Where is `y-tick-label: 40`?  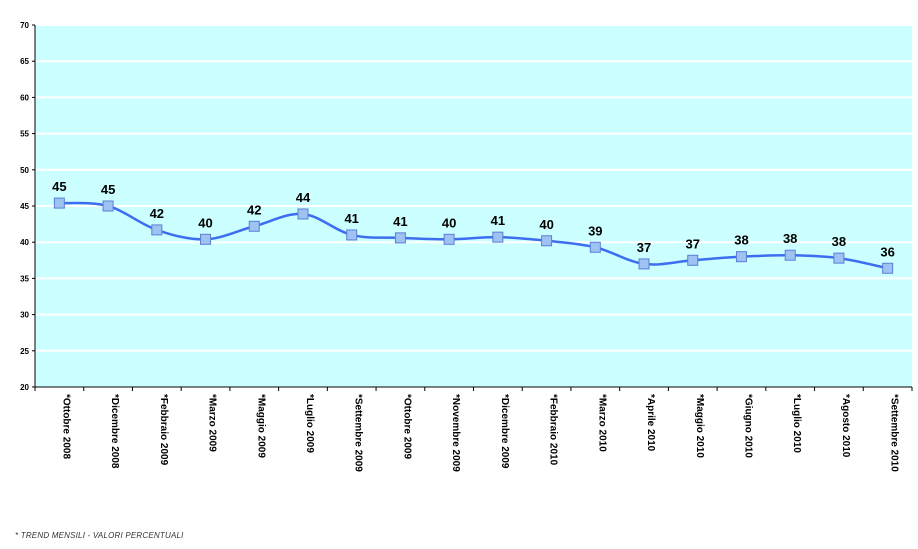 y-tick-label: 40 is located at coordinates (24, 242).